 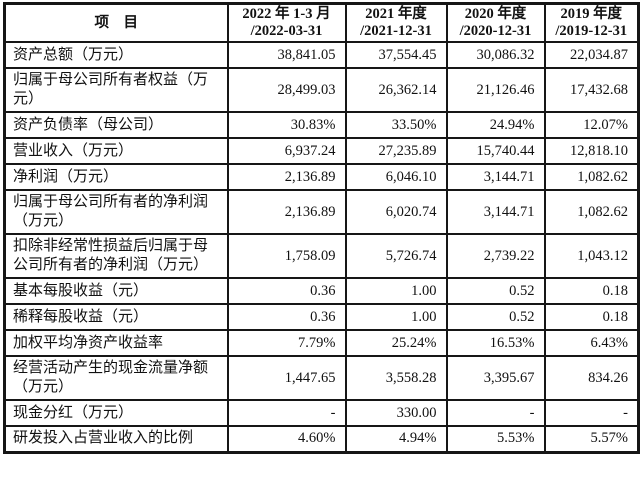 What do you see at coordinates (286, 378) in the screenshot?
I see `cell-value: 1,447.65` at bounding box center [286, 378].